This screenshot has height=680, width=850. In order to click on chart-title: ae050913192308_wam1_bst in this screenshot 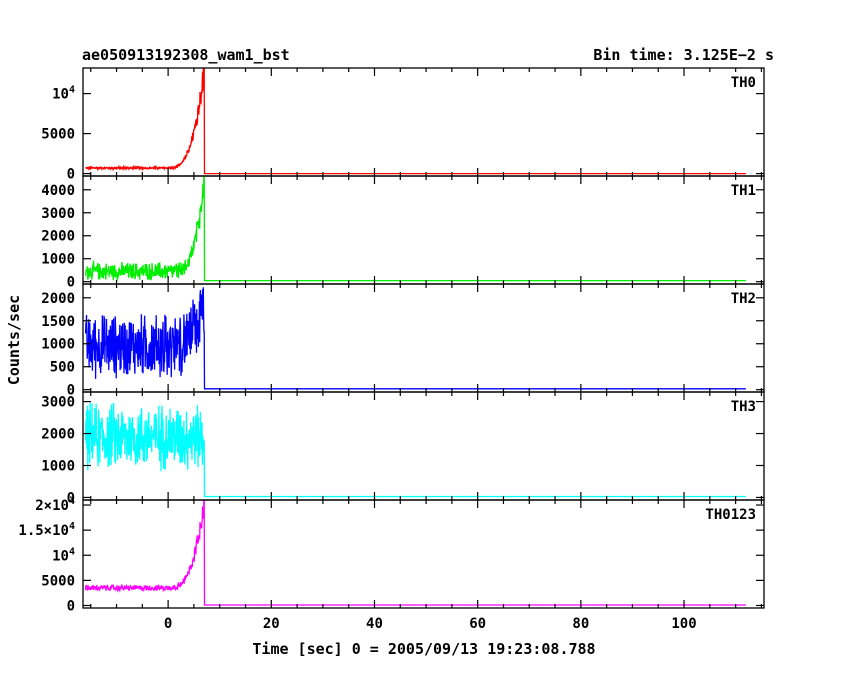, I will do `click(186, 55)`.